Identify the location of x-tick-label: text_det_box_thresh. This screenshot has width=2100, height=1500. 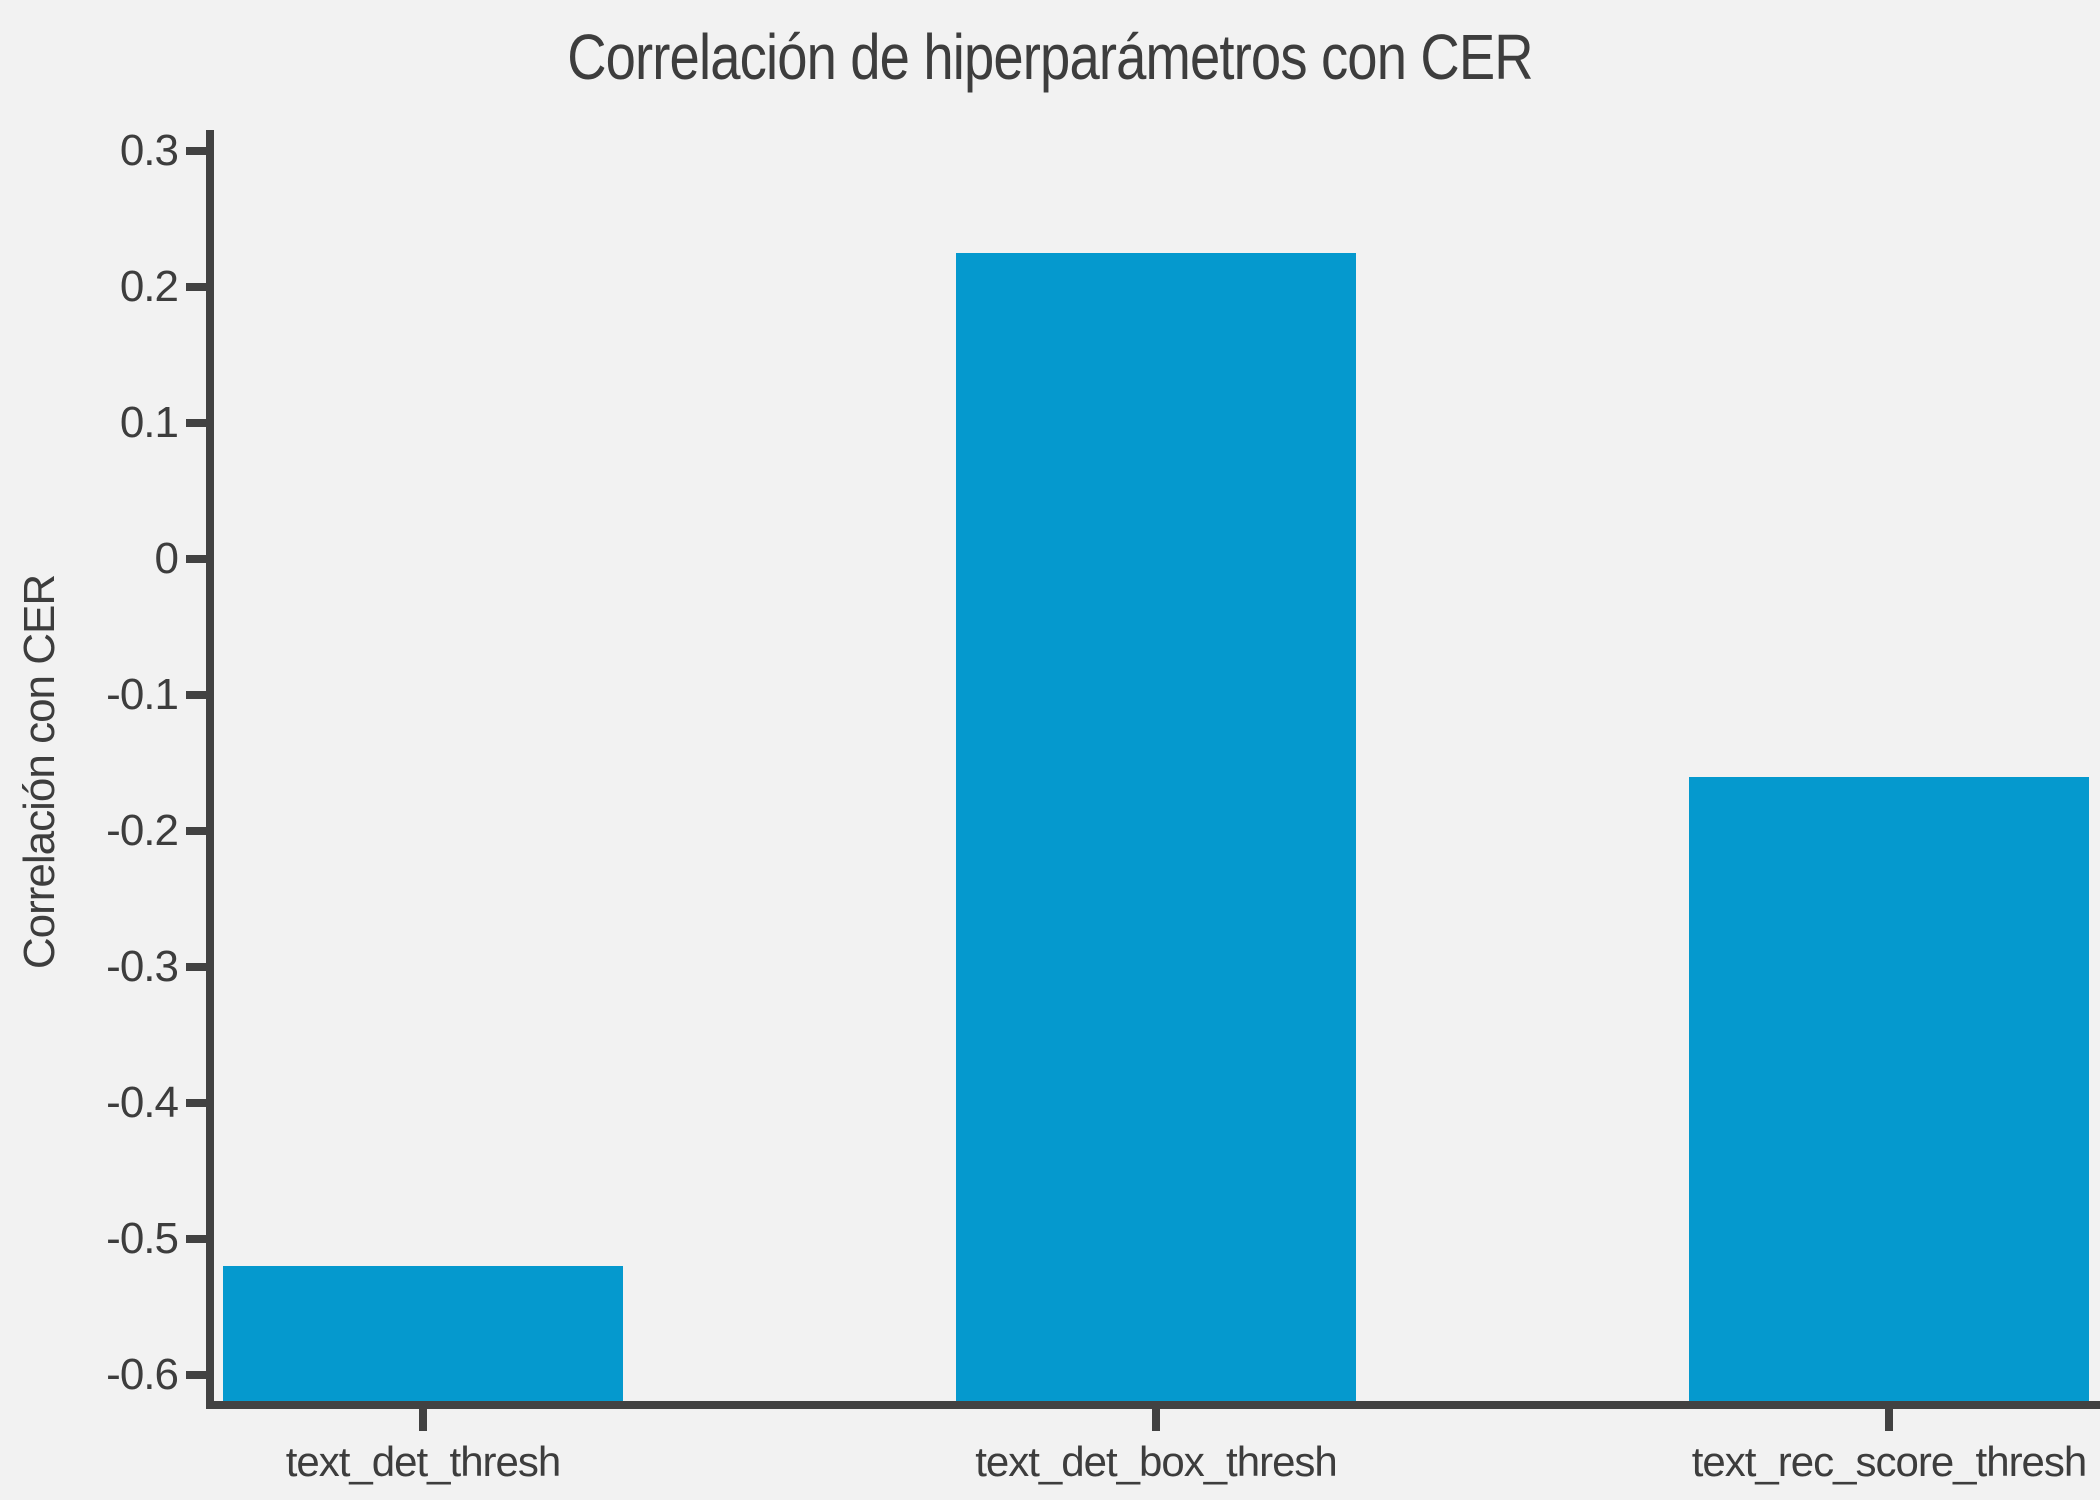
(1156, 1461).